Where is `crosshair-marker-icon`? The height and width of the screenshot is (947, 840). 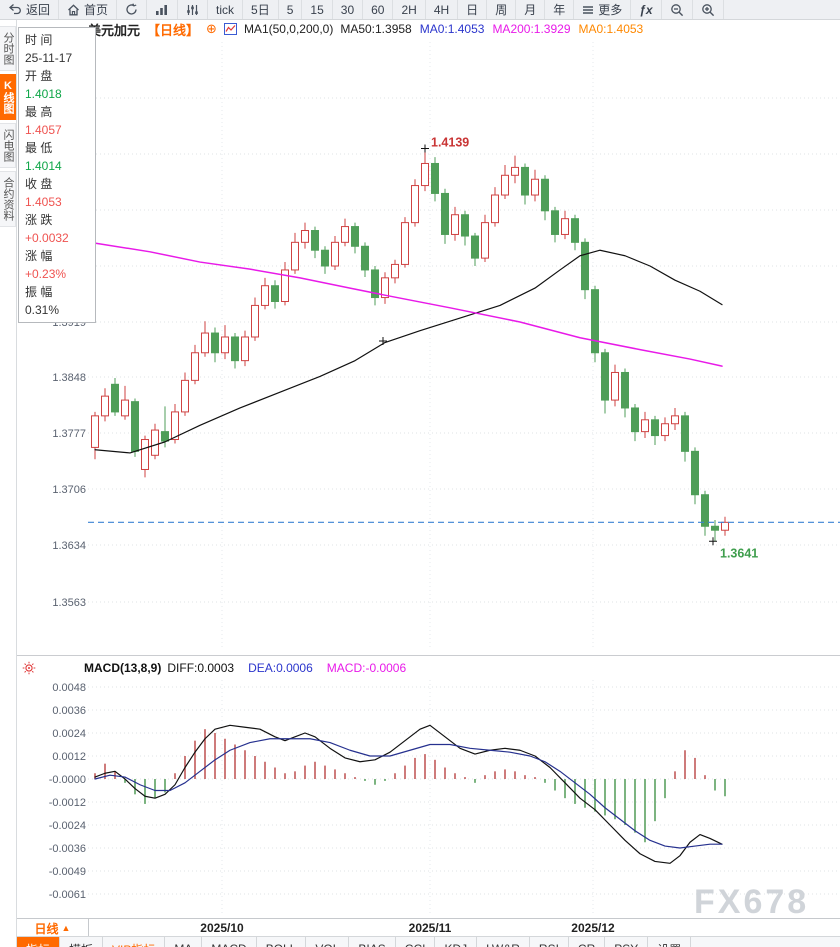
crosshair-marker-icon is located at coordinates (383, 341).